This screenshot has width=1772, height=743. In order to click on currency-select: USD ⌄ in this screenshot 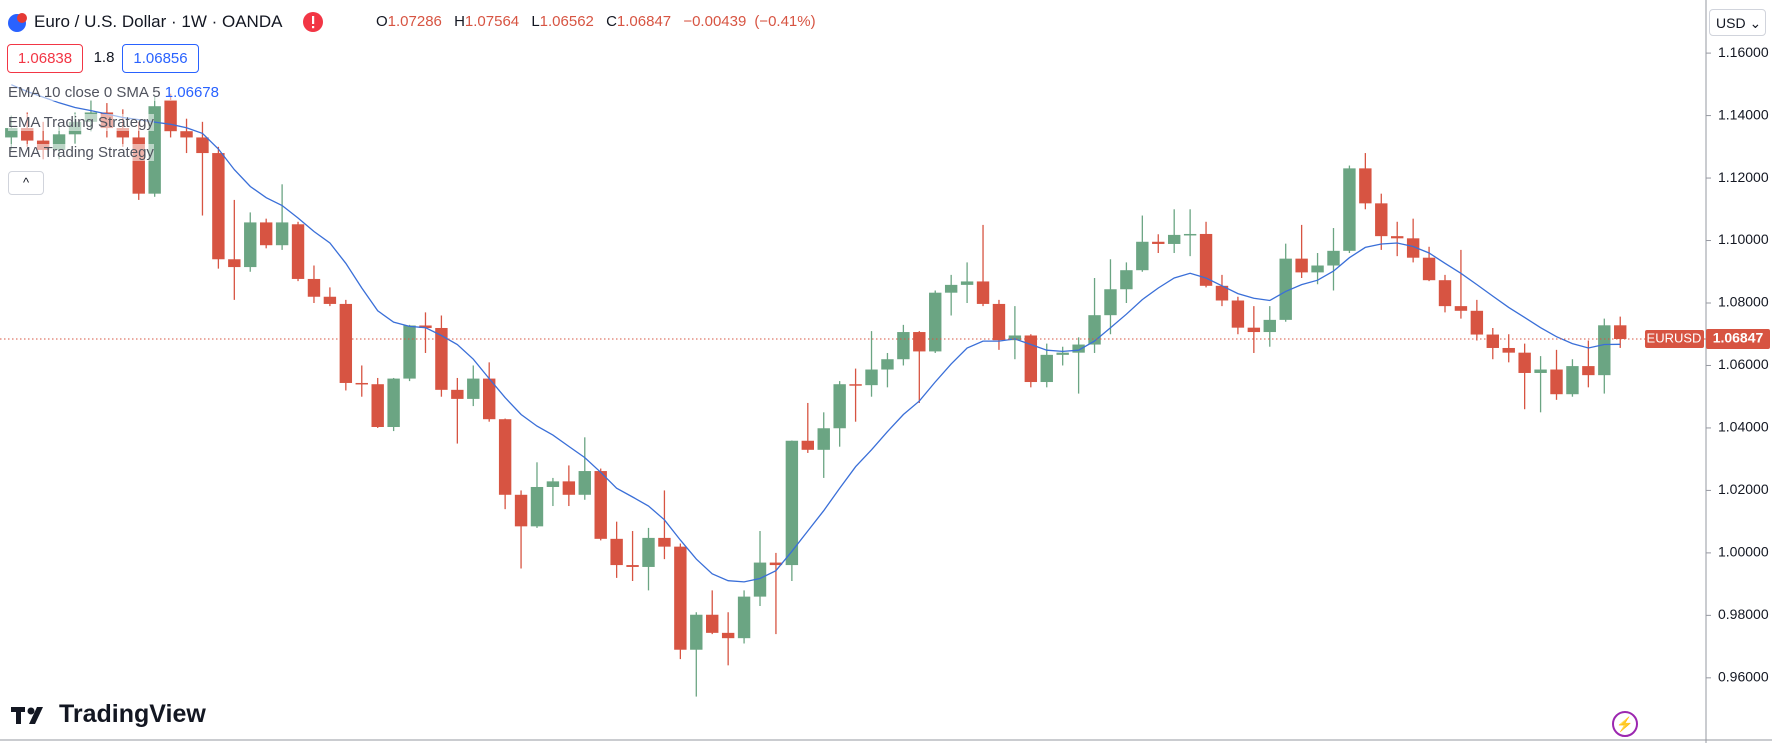, I will do `click(1737, 22)`.